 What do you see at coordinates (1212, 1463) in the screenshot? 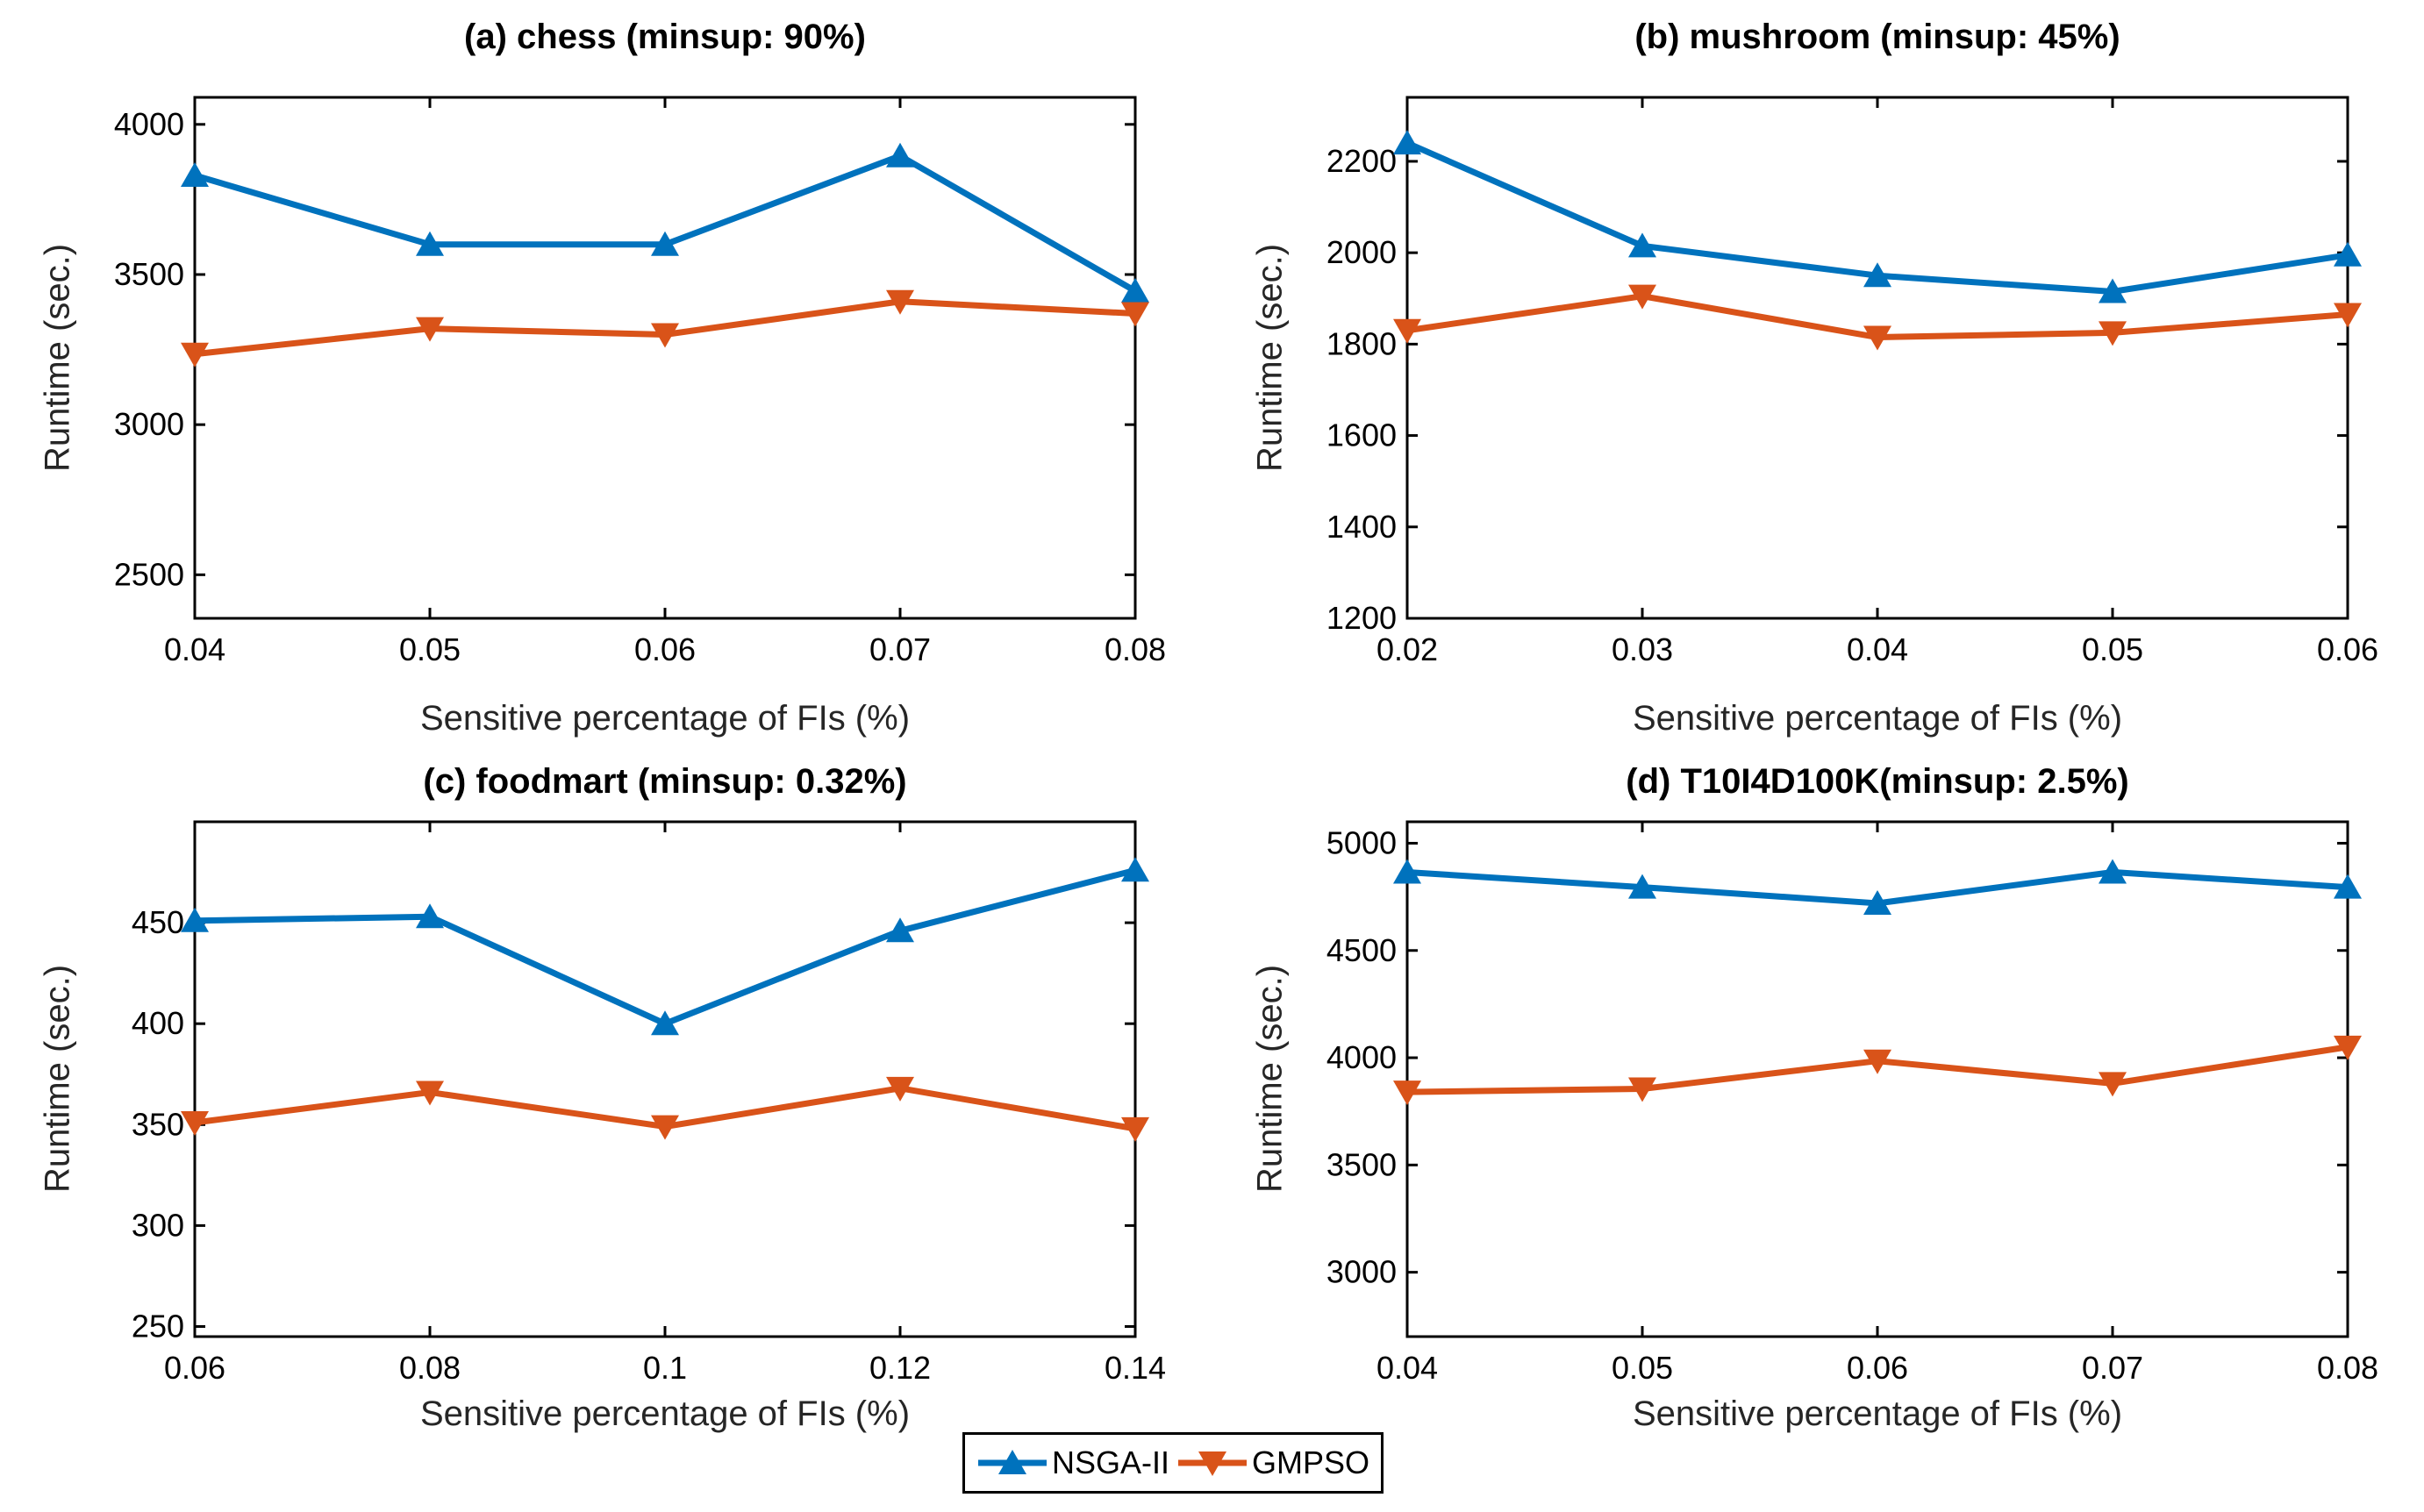
I see `gmpso-line-marker-icon` at bounding box center [1212, 1463].